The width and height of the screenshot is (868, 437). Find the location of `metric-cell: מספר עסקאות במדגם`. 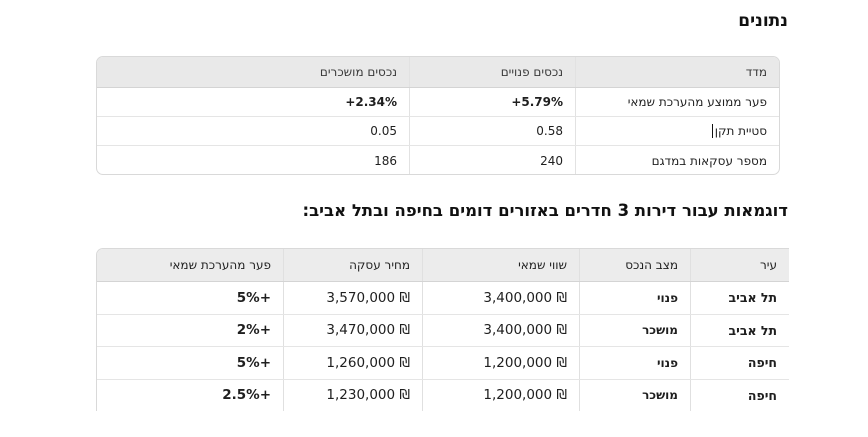

metric-cell: מספר עסקאות במדגם is located at coordinates (709, 160).